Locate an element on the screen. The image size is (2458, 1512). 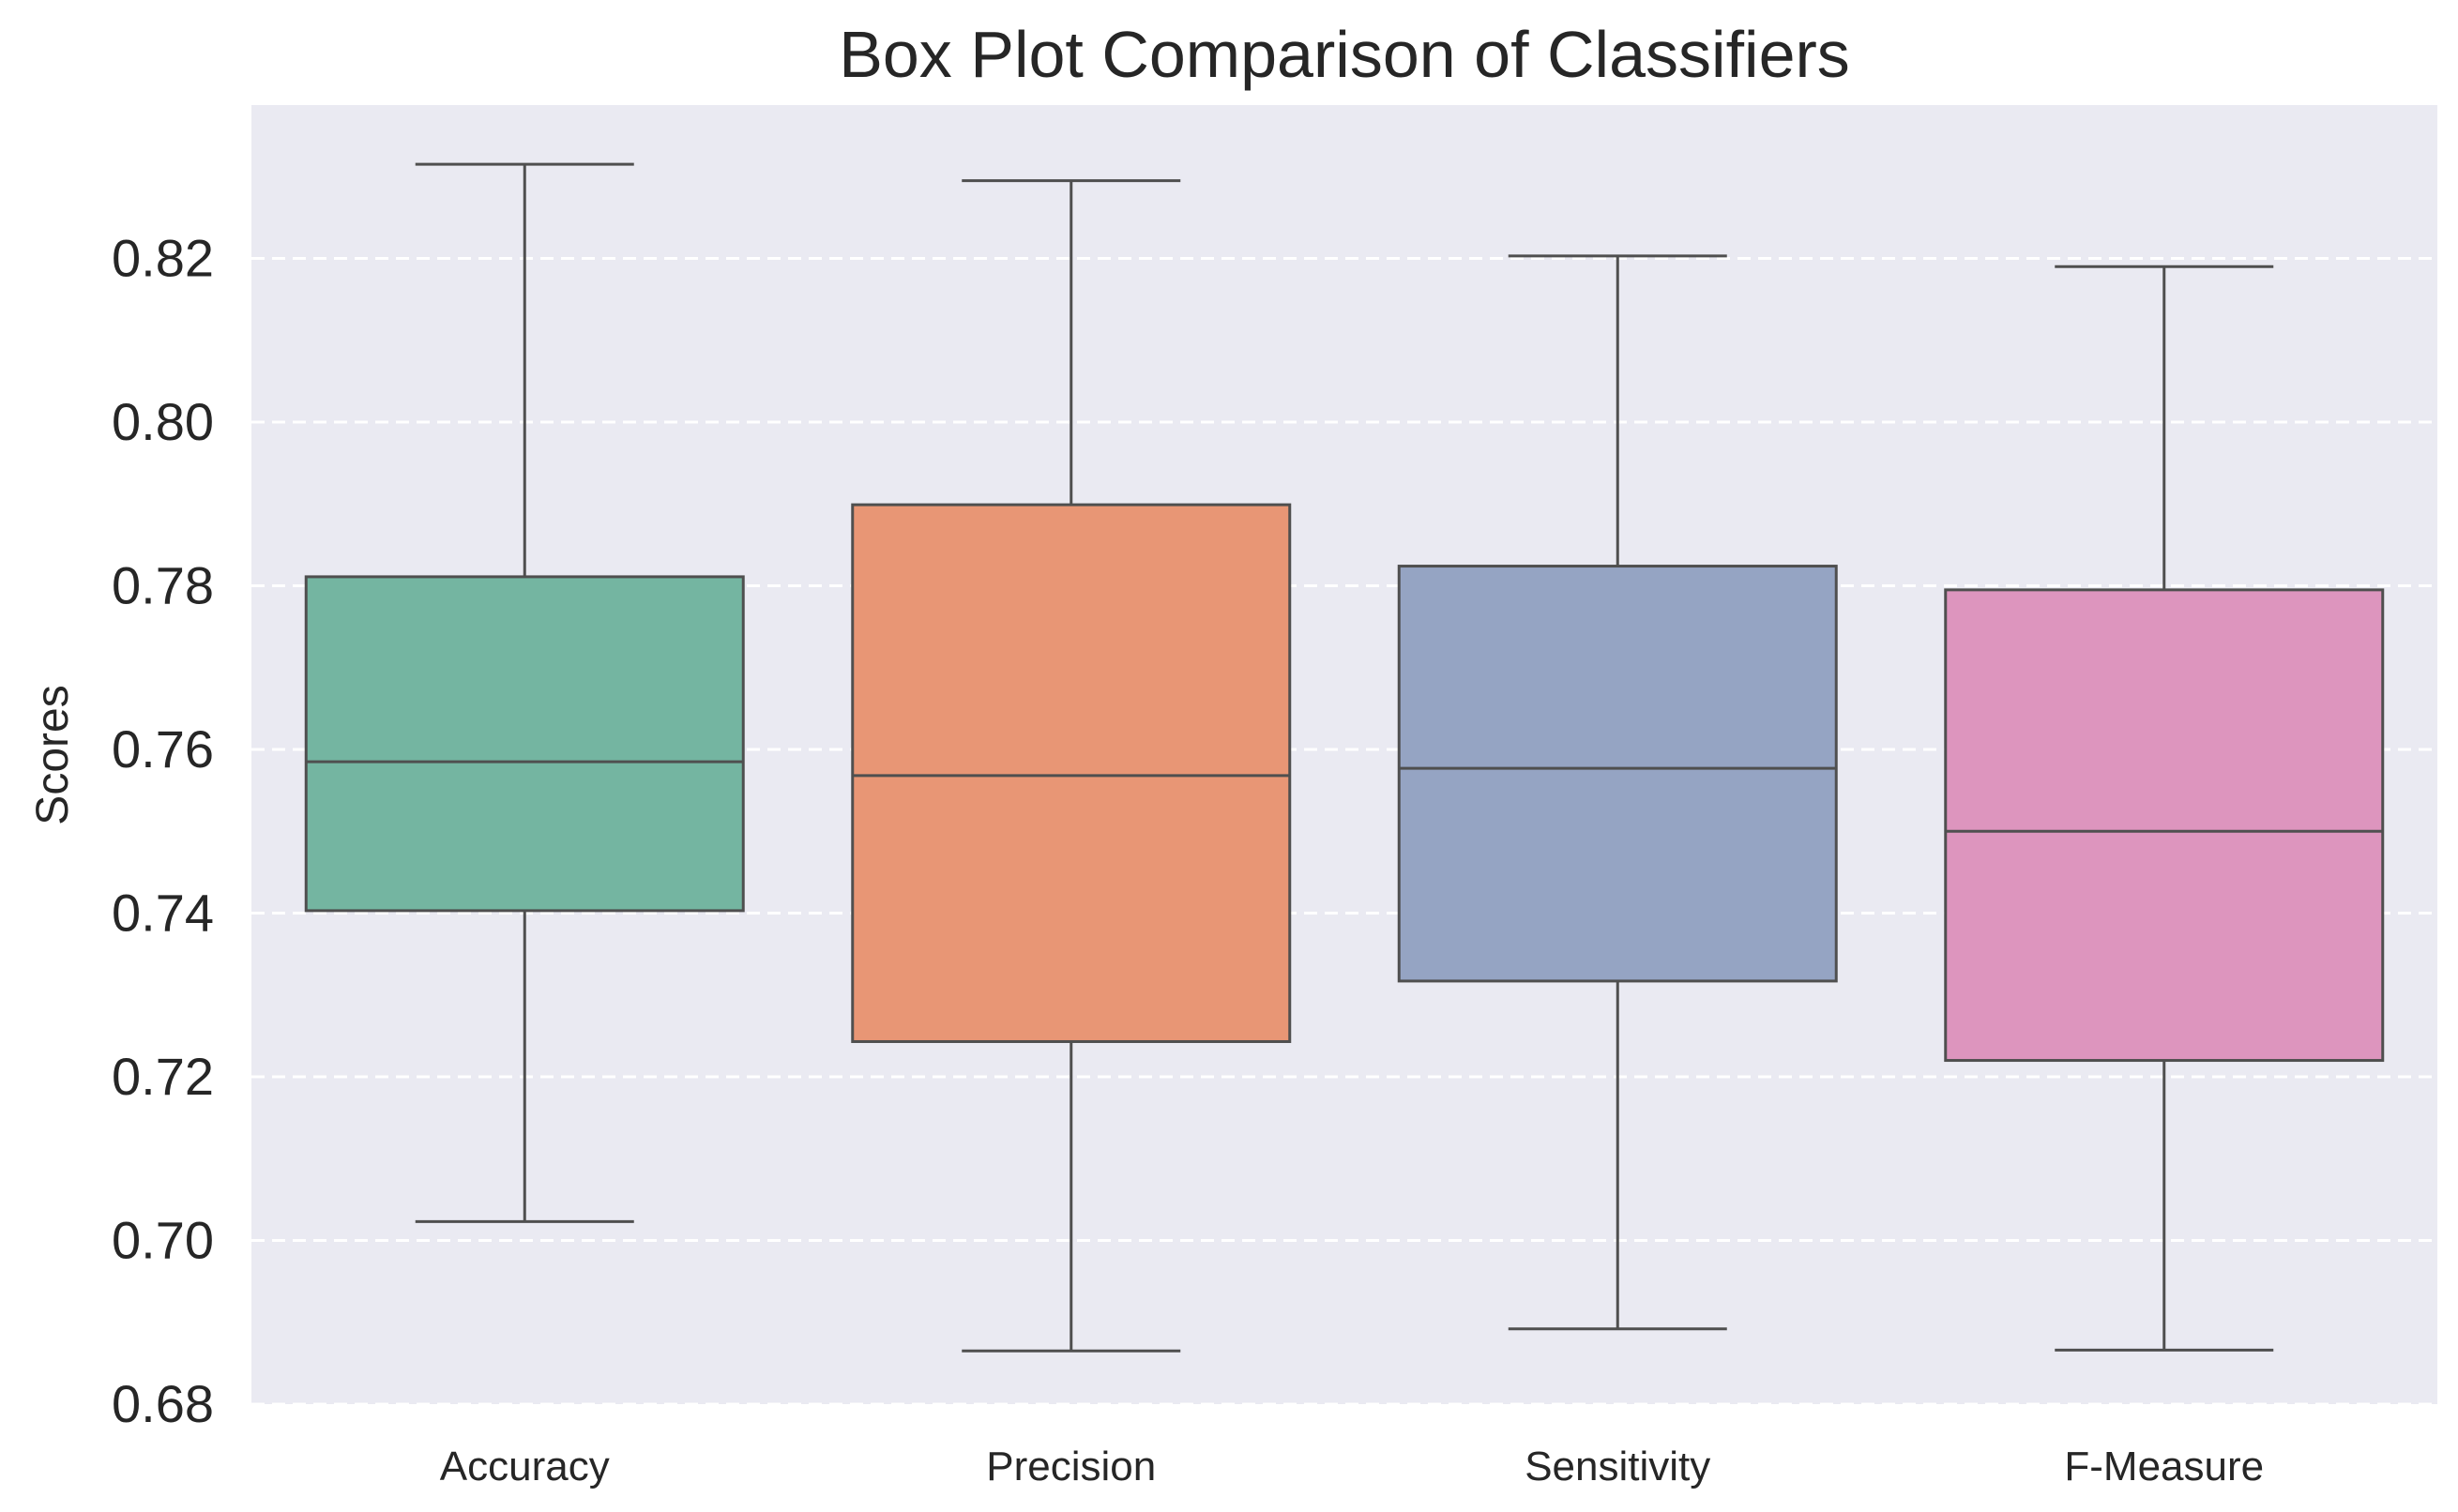
y-tick-label: 0.78 is located at coordinates (163, 585).